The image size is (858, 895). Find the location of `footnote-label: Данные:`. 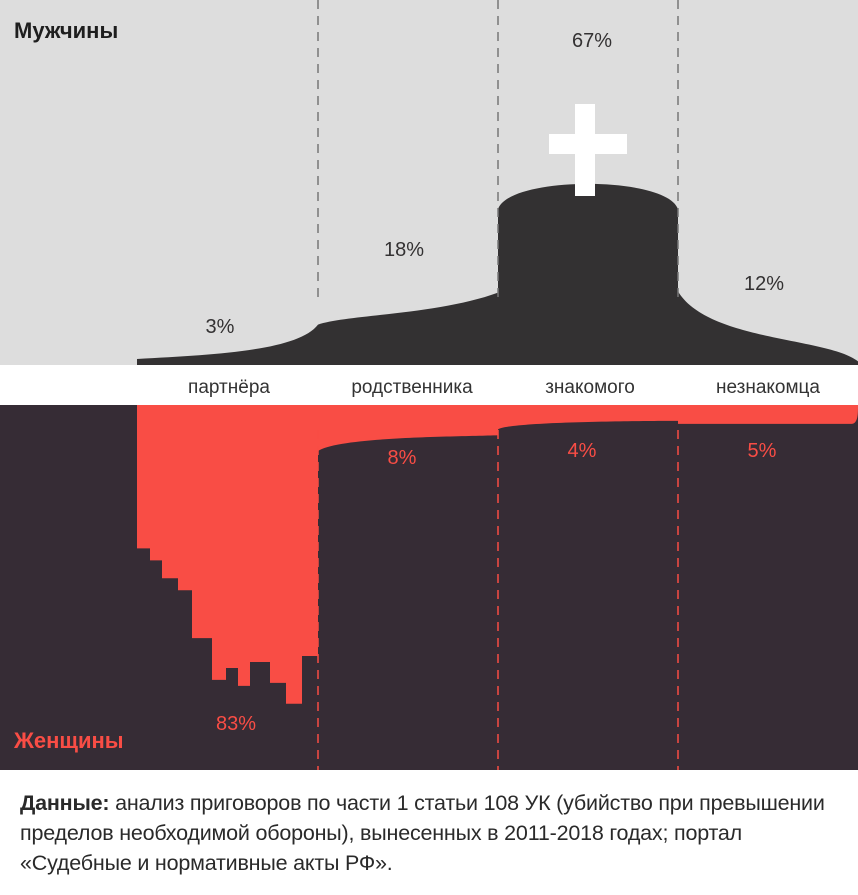

footnote-label: Данные: is located at coordinates (65, 803).